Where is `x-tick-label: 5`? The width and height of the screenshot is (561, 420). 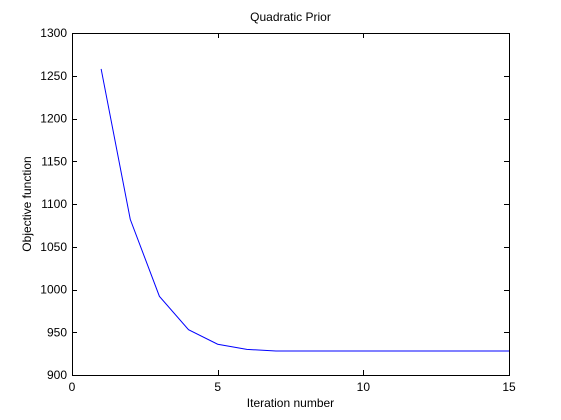 x-tick-label: 5 is located at coordinates (217, 387).